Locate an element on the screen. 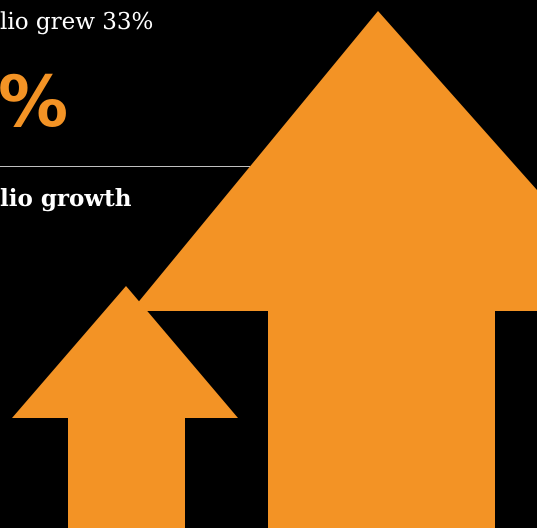  big-stat-value: % is located at coordinates (34, 102).